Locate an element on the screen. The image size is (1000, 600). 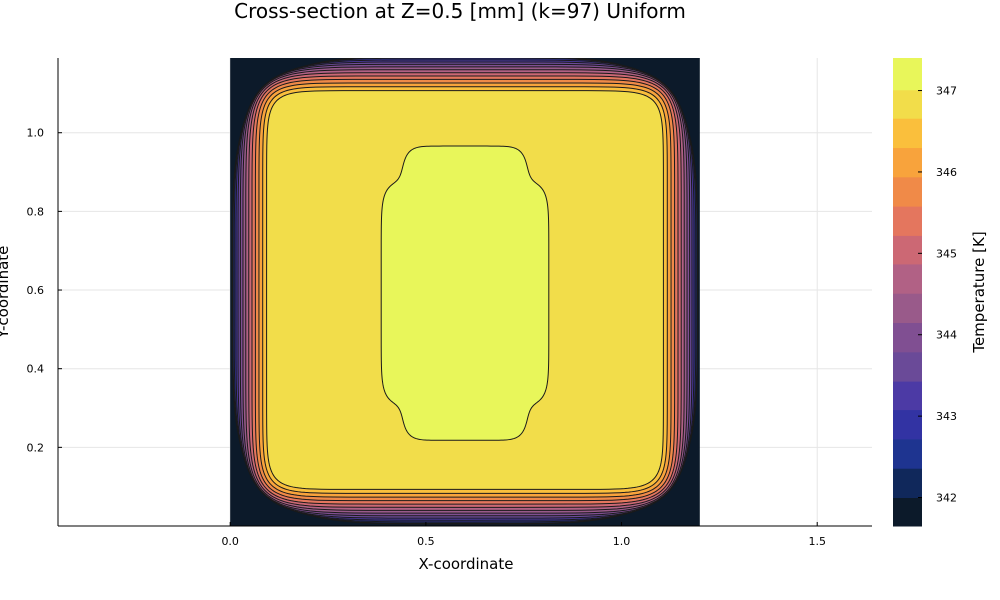
colorbar-tick-label: 343 is located at coordinates (946, 416).